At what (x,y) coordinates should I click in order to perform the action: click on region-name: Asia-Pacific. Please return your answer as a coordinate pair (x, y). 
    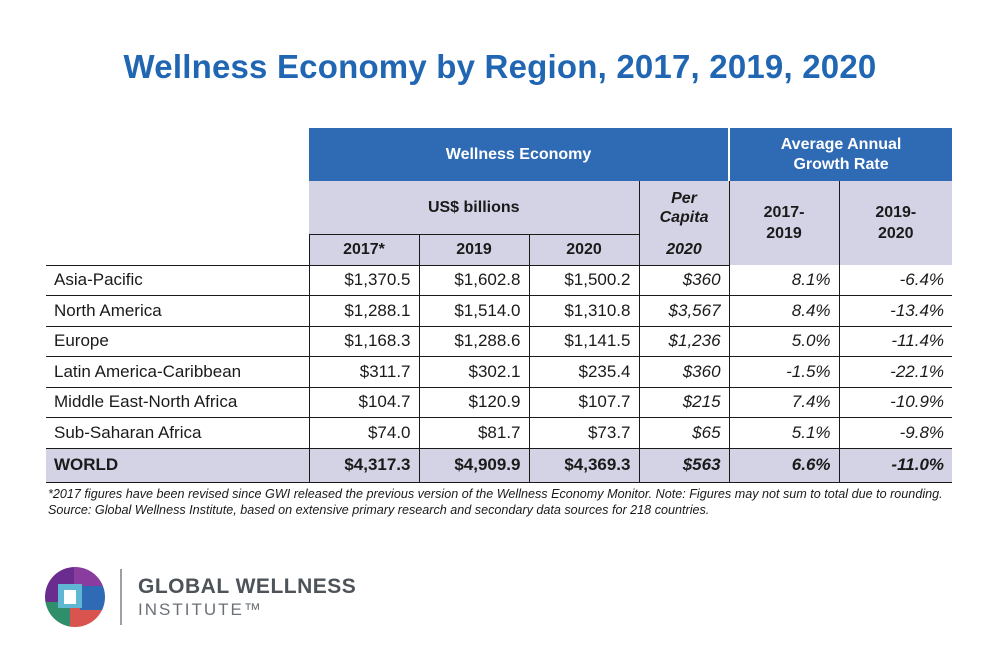
    Looking at the image, I should click on (177, 280).